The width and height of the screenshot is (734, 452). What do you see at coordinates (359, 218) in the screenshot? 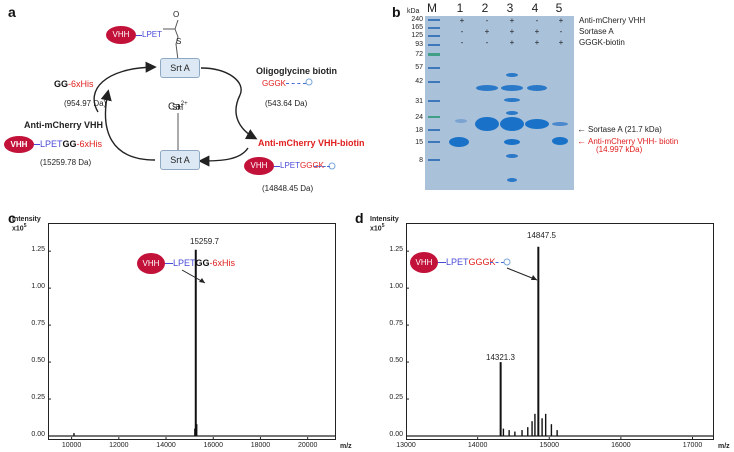
I see `panel-d-label: d` at bounding box center [359, 218].